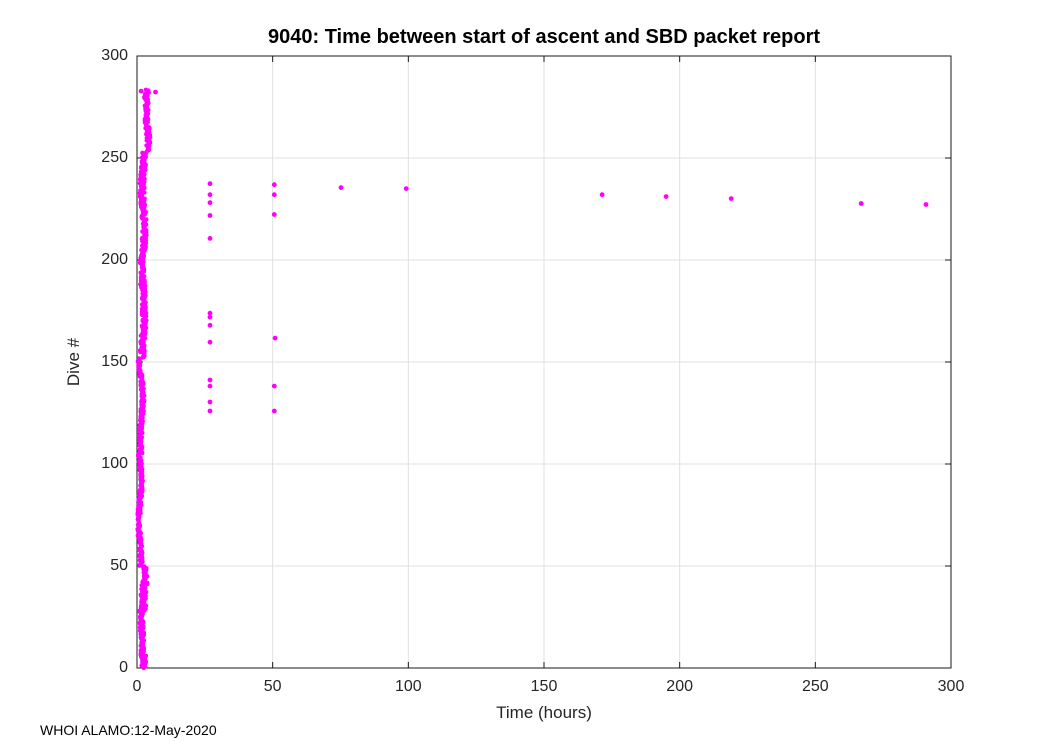 This screenshot has width=1050, height=750. I want to click on watermark-text: WHOI ALAMO:12-May-2020, so click(128, 730).